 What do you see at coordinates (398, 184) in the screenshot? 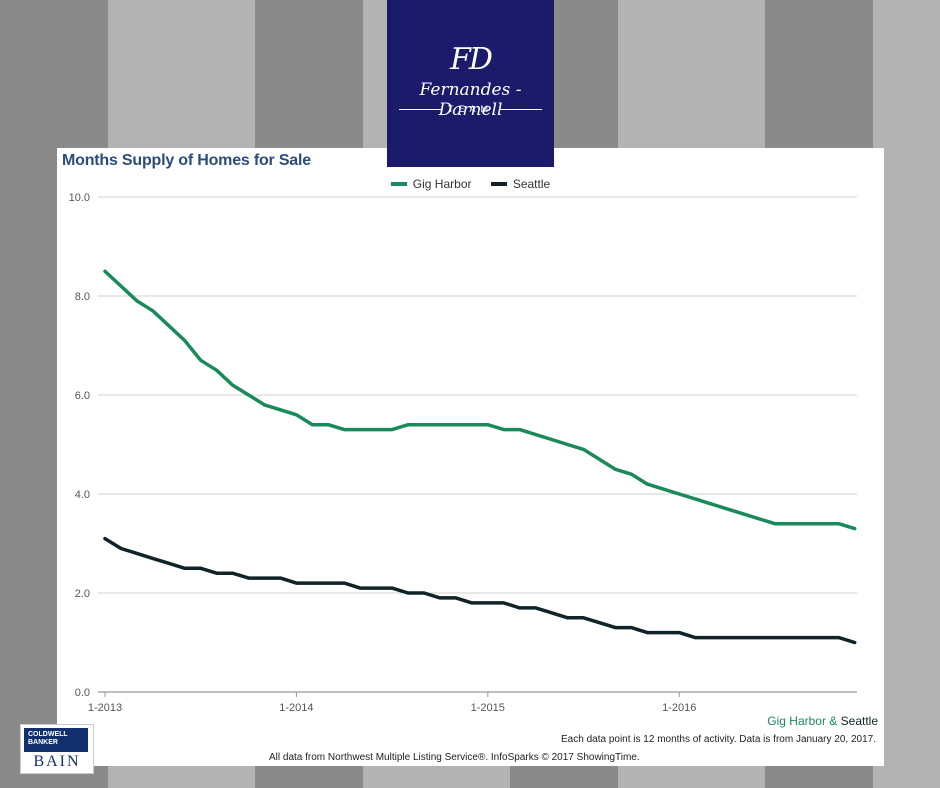
I see `legend-swatch-gig-harbor` at bounding box center [398, 184].